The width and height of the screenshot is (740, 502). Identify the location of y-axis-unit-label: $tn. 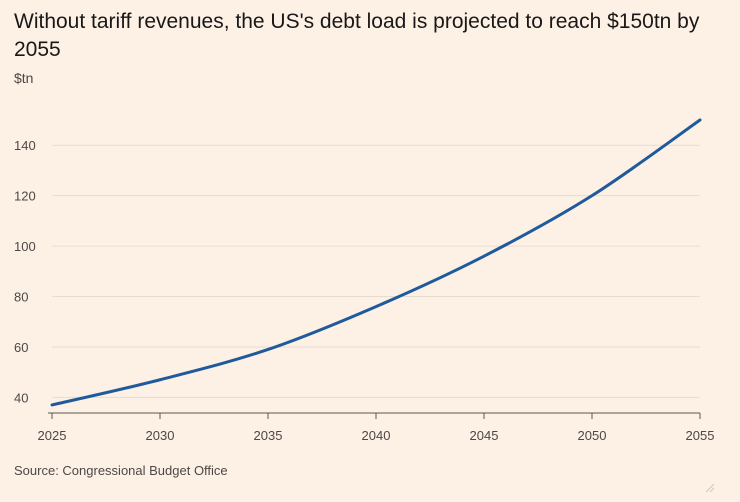
(24, 78).